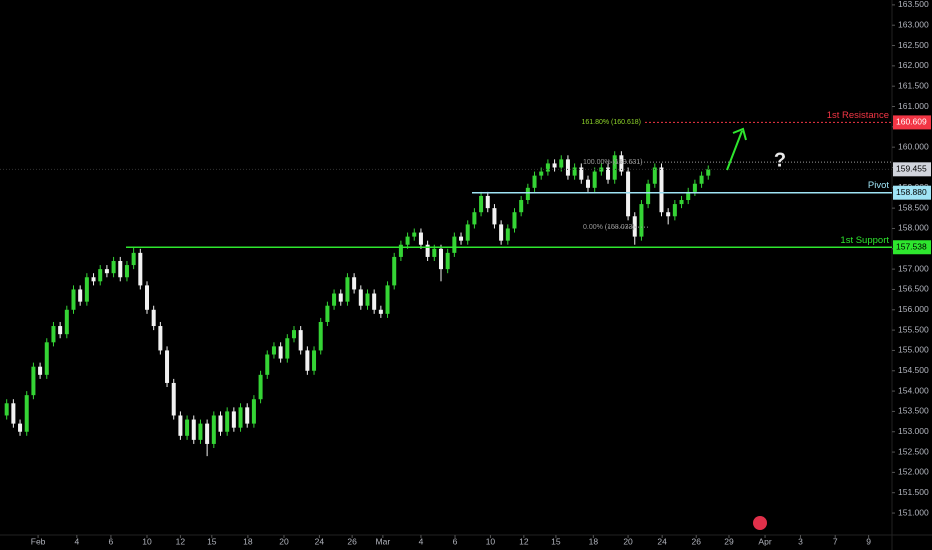 The image size is (932, 550). What do you see at coordinates (911, 247) in the screenshot?
I see `level-label: 157.538` at bounding box center [911, 247].